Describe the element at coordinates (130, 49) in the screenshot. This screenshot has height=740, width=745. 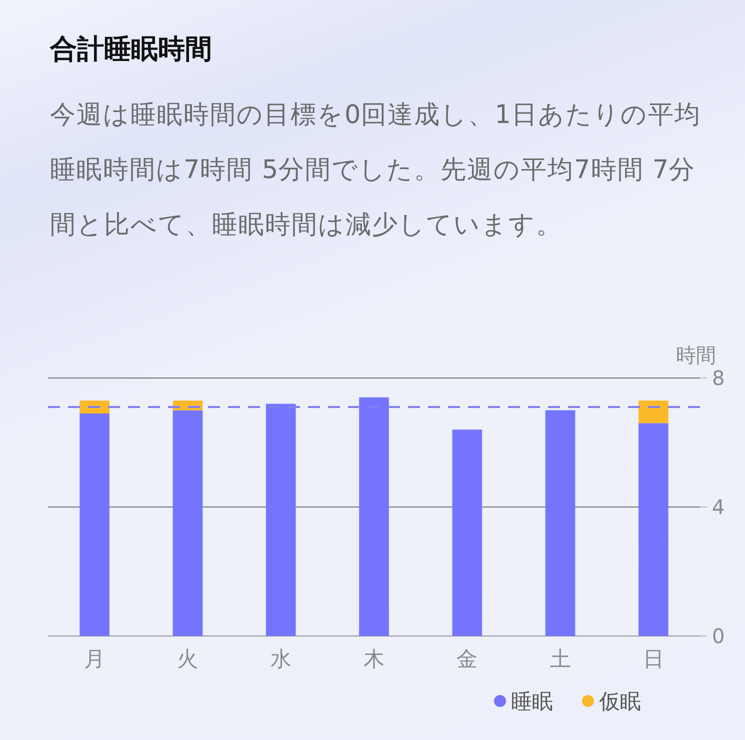
I see `chart-title: 合計睡眠時間` at that location.